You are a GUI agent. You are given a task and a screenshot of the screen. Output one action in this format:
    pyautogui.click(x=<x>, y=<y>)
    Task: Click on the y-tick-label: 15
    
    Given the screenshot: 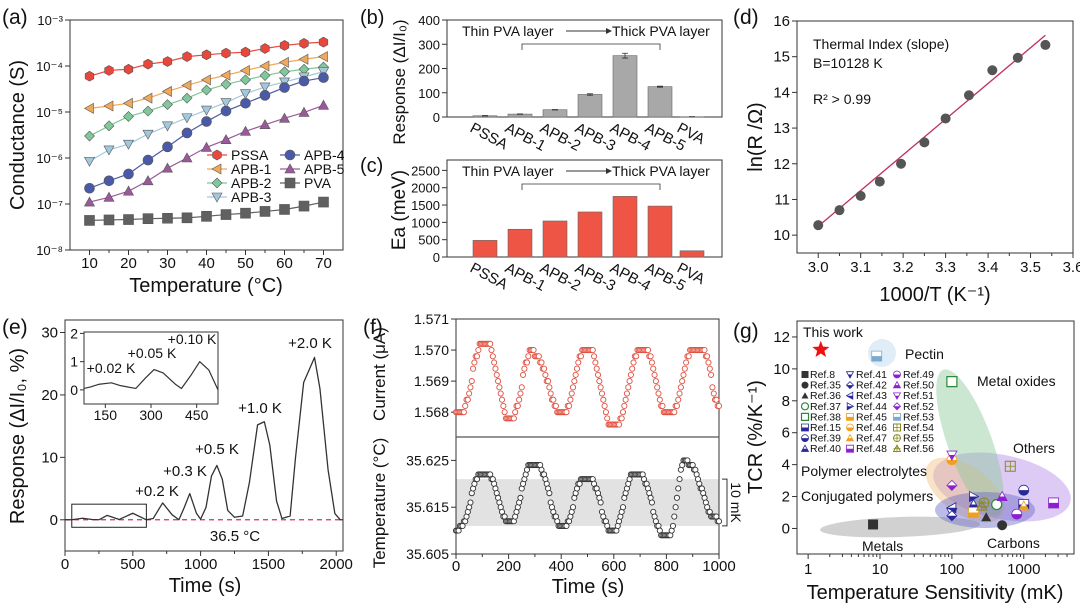 What is the action you would take?
    pyautogui.click(x=781, y=57)
    